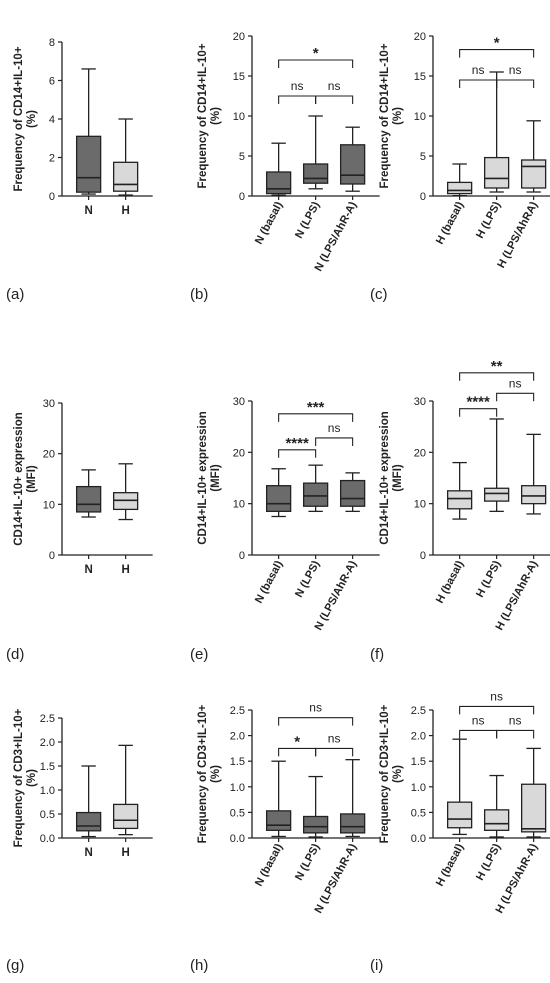  I want to click on panel-letter-d: (d), so click(15, 654).